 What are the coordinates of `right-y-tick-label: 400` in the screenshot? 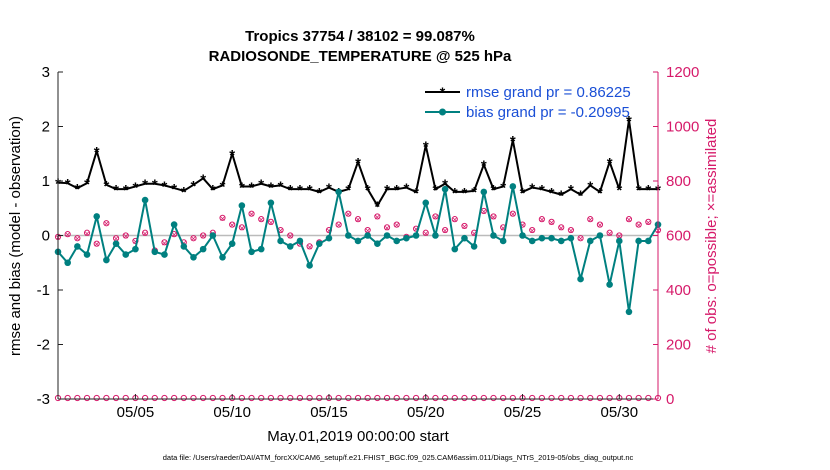 It's located at (678, 290).